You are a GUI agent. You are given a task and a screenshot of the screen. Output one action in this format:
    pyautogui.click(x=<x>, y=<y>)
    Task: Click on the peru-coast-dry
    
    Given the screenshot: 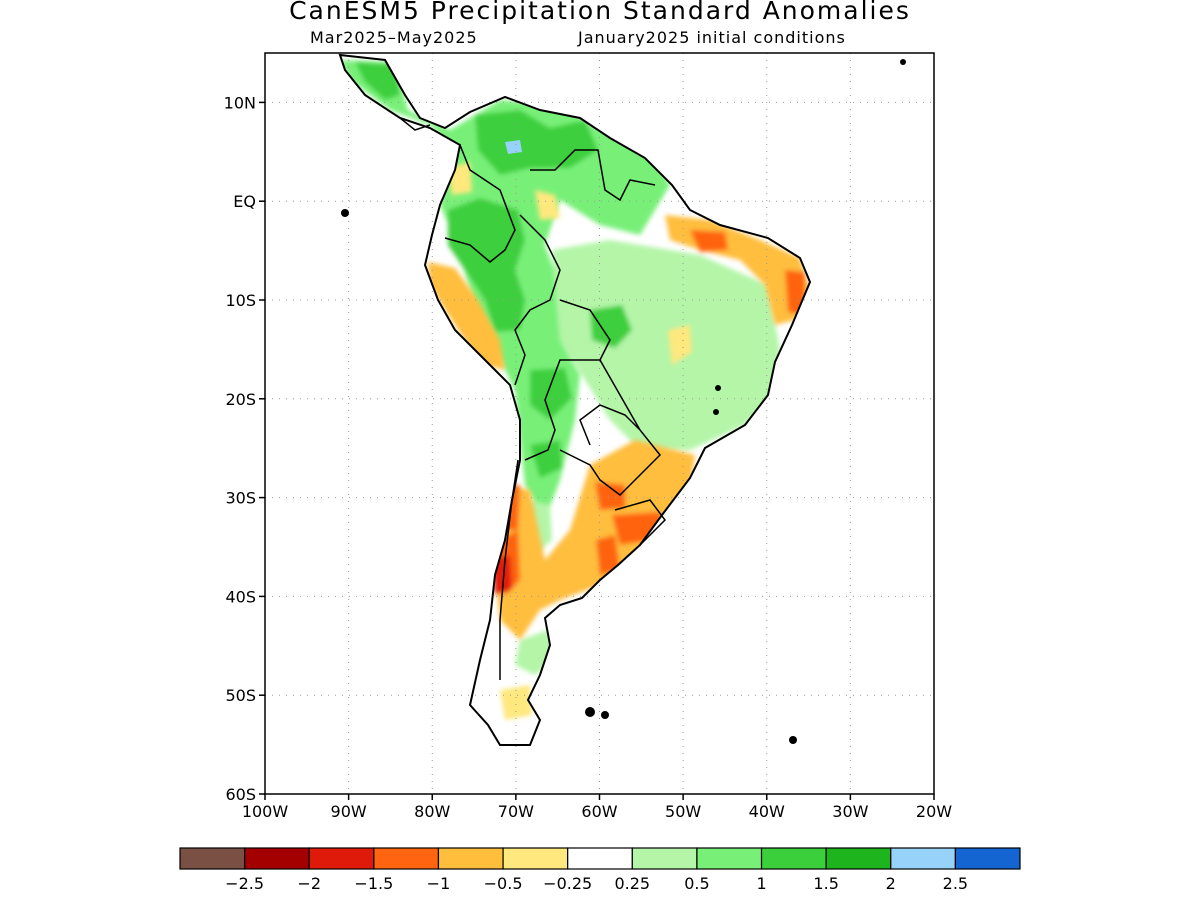 What is the action you would take?
    pyautogui.click(x=466, y=316)
    